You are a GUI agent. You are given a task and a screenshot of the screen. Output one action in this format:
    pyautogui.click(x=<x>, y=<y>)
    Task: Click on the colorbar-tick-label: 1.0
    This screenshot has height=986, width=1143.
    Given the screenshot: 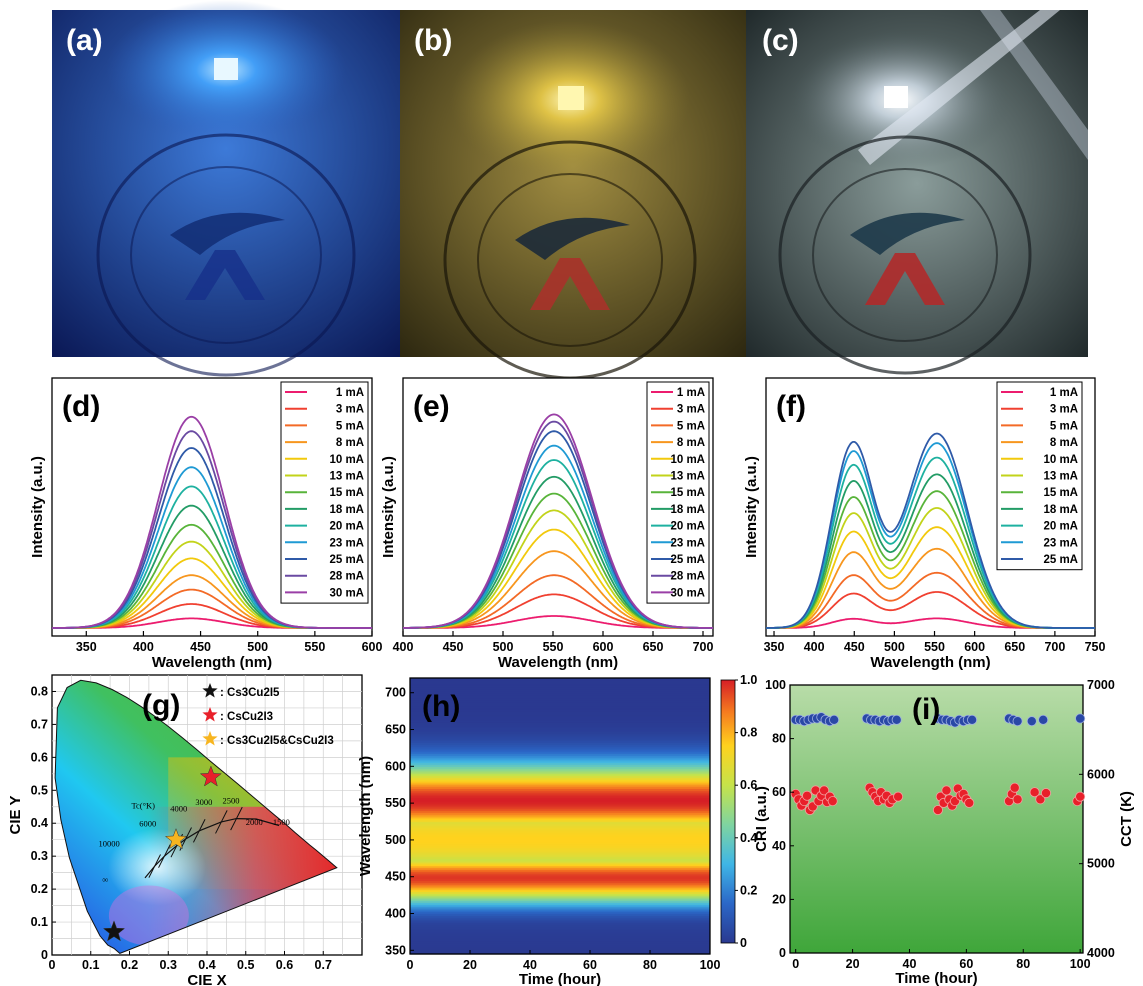 What is the action you would take?
    pyautogui.click(x=748, y=680)
    